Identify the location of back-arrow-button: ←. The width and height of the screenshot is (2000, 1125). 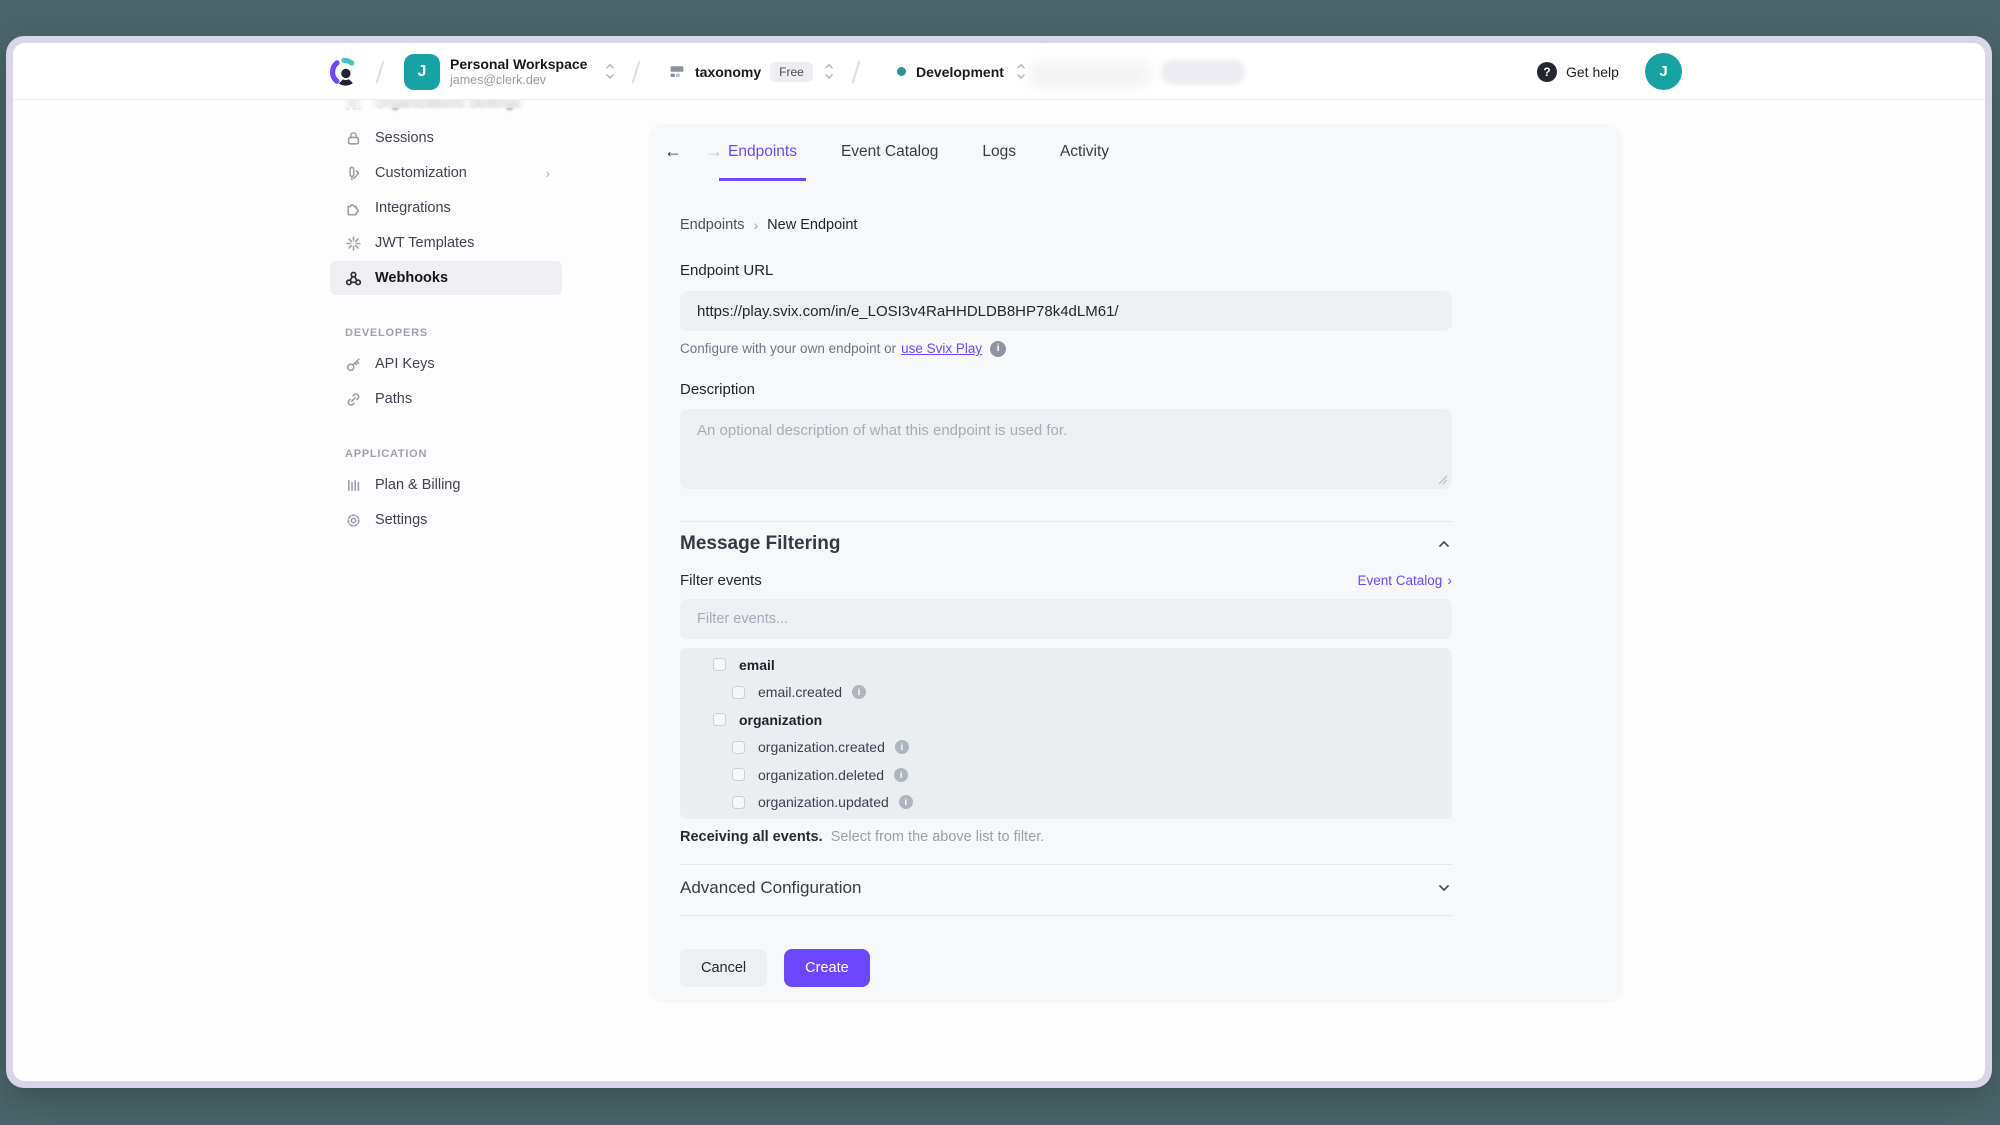
(673, 151).